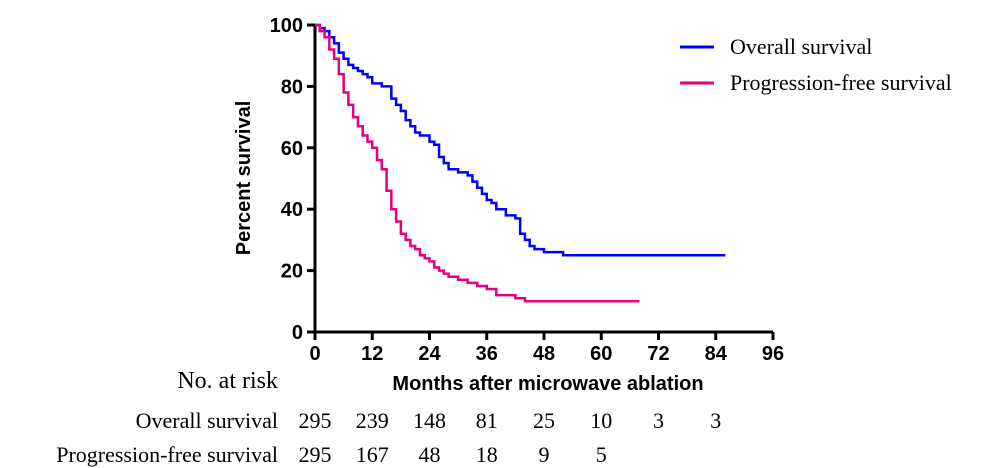 Image resolution: width=998 pixels, height=468 pixels. I want to click on x-ticks: 0 12 24 36 48 60 72 84 96, so click(546, 348).